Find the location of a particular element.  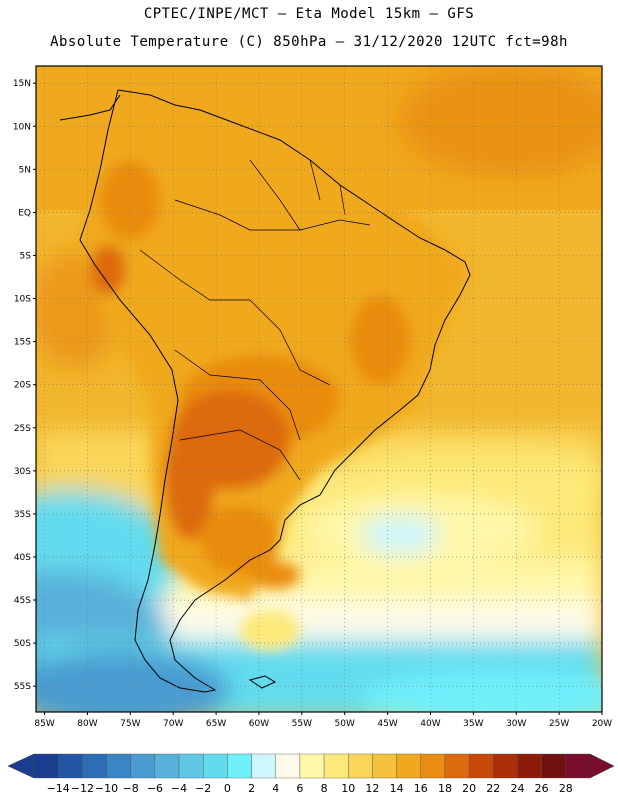

lat-tick-label: 20S is located at coordinates (22, 386).